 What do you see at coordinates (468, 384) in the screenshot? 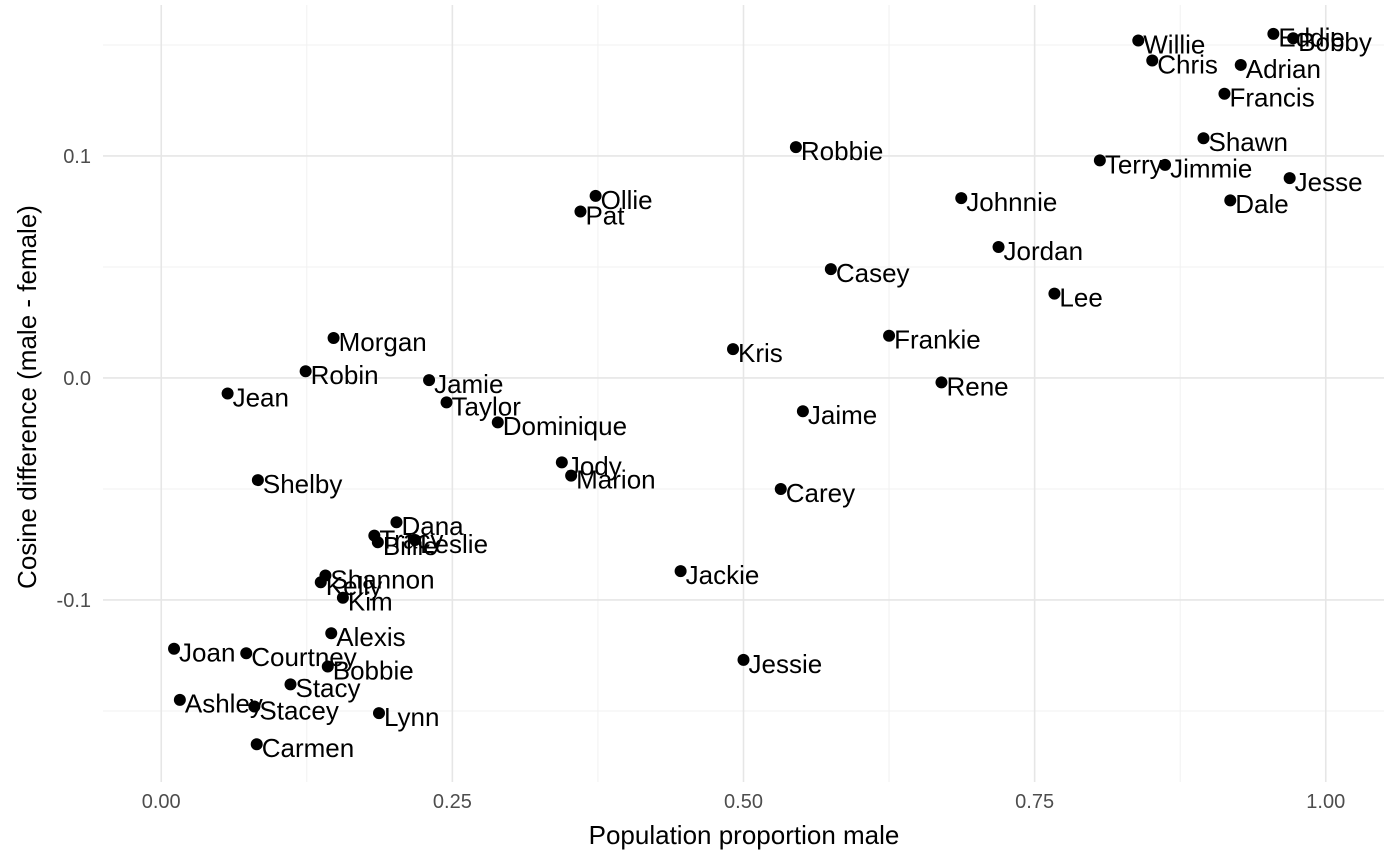
I see `data-label: Jamie` at bounding box center [468, 384].